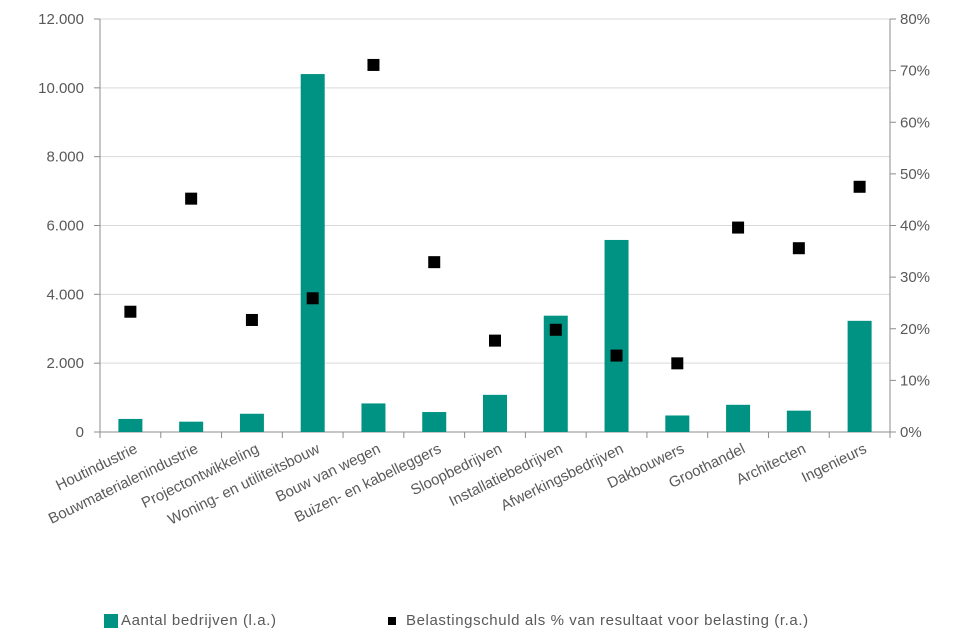 This screenshot has height=636, width=960. I want to click on left-tick-label: 10.000, so click(61, 88).